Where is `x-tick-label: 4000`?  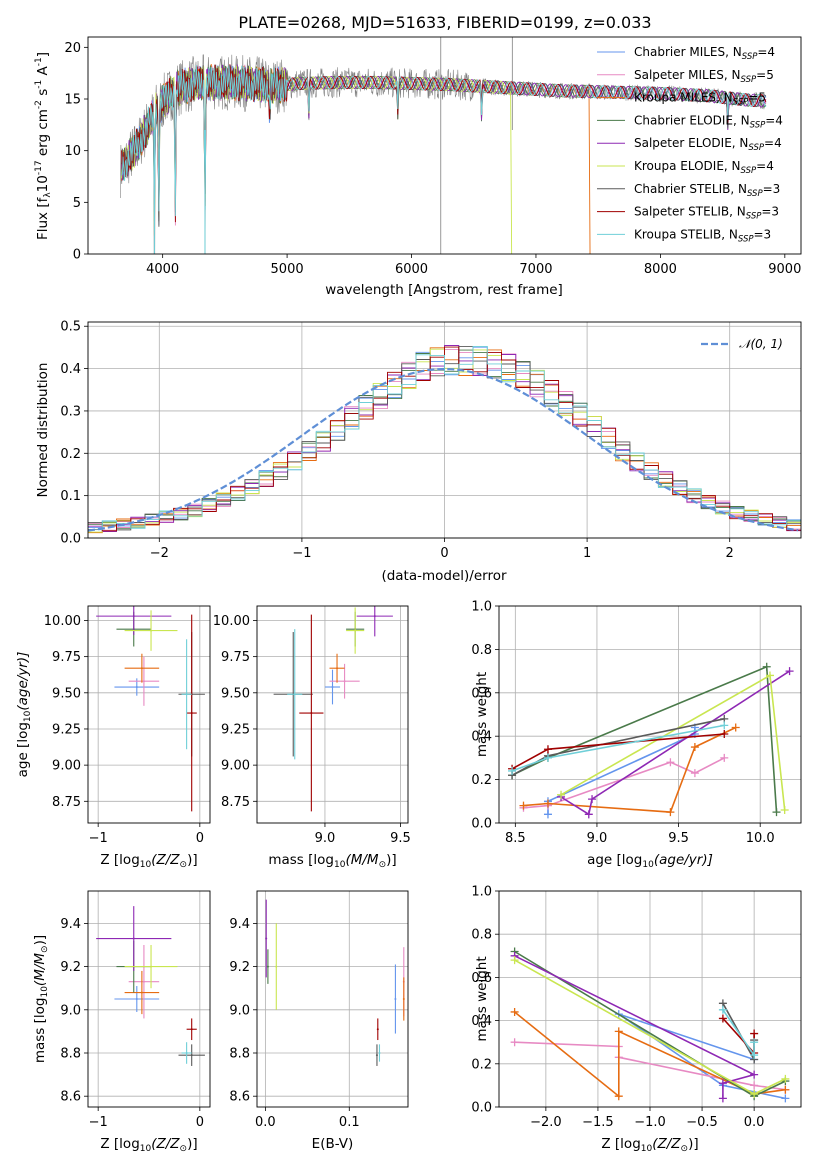
x-tick-label: 4000 is located at coordinates (162, 269).